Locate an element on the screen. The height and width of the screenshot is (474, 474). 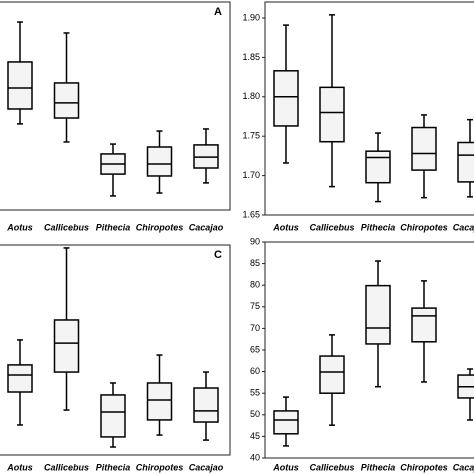
y-tick-label: 1.65 is located at coordinates (251, 214).